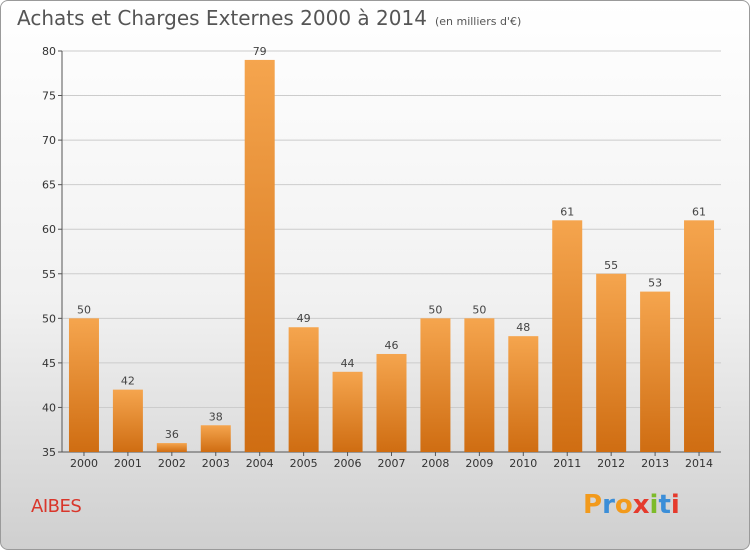 This screenshot has height=550, width=750. I want to click on chart-title: Achats et Charges Externes 2000 à 2014, so click(222, 18).